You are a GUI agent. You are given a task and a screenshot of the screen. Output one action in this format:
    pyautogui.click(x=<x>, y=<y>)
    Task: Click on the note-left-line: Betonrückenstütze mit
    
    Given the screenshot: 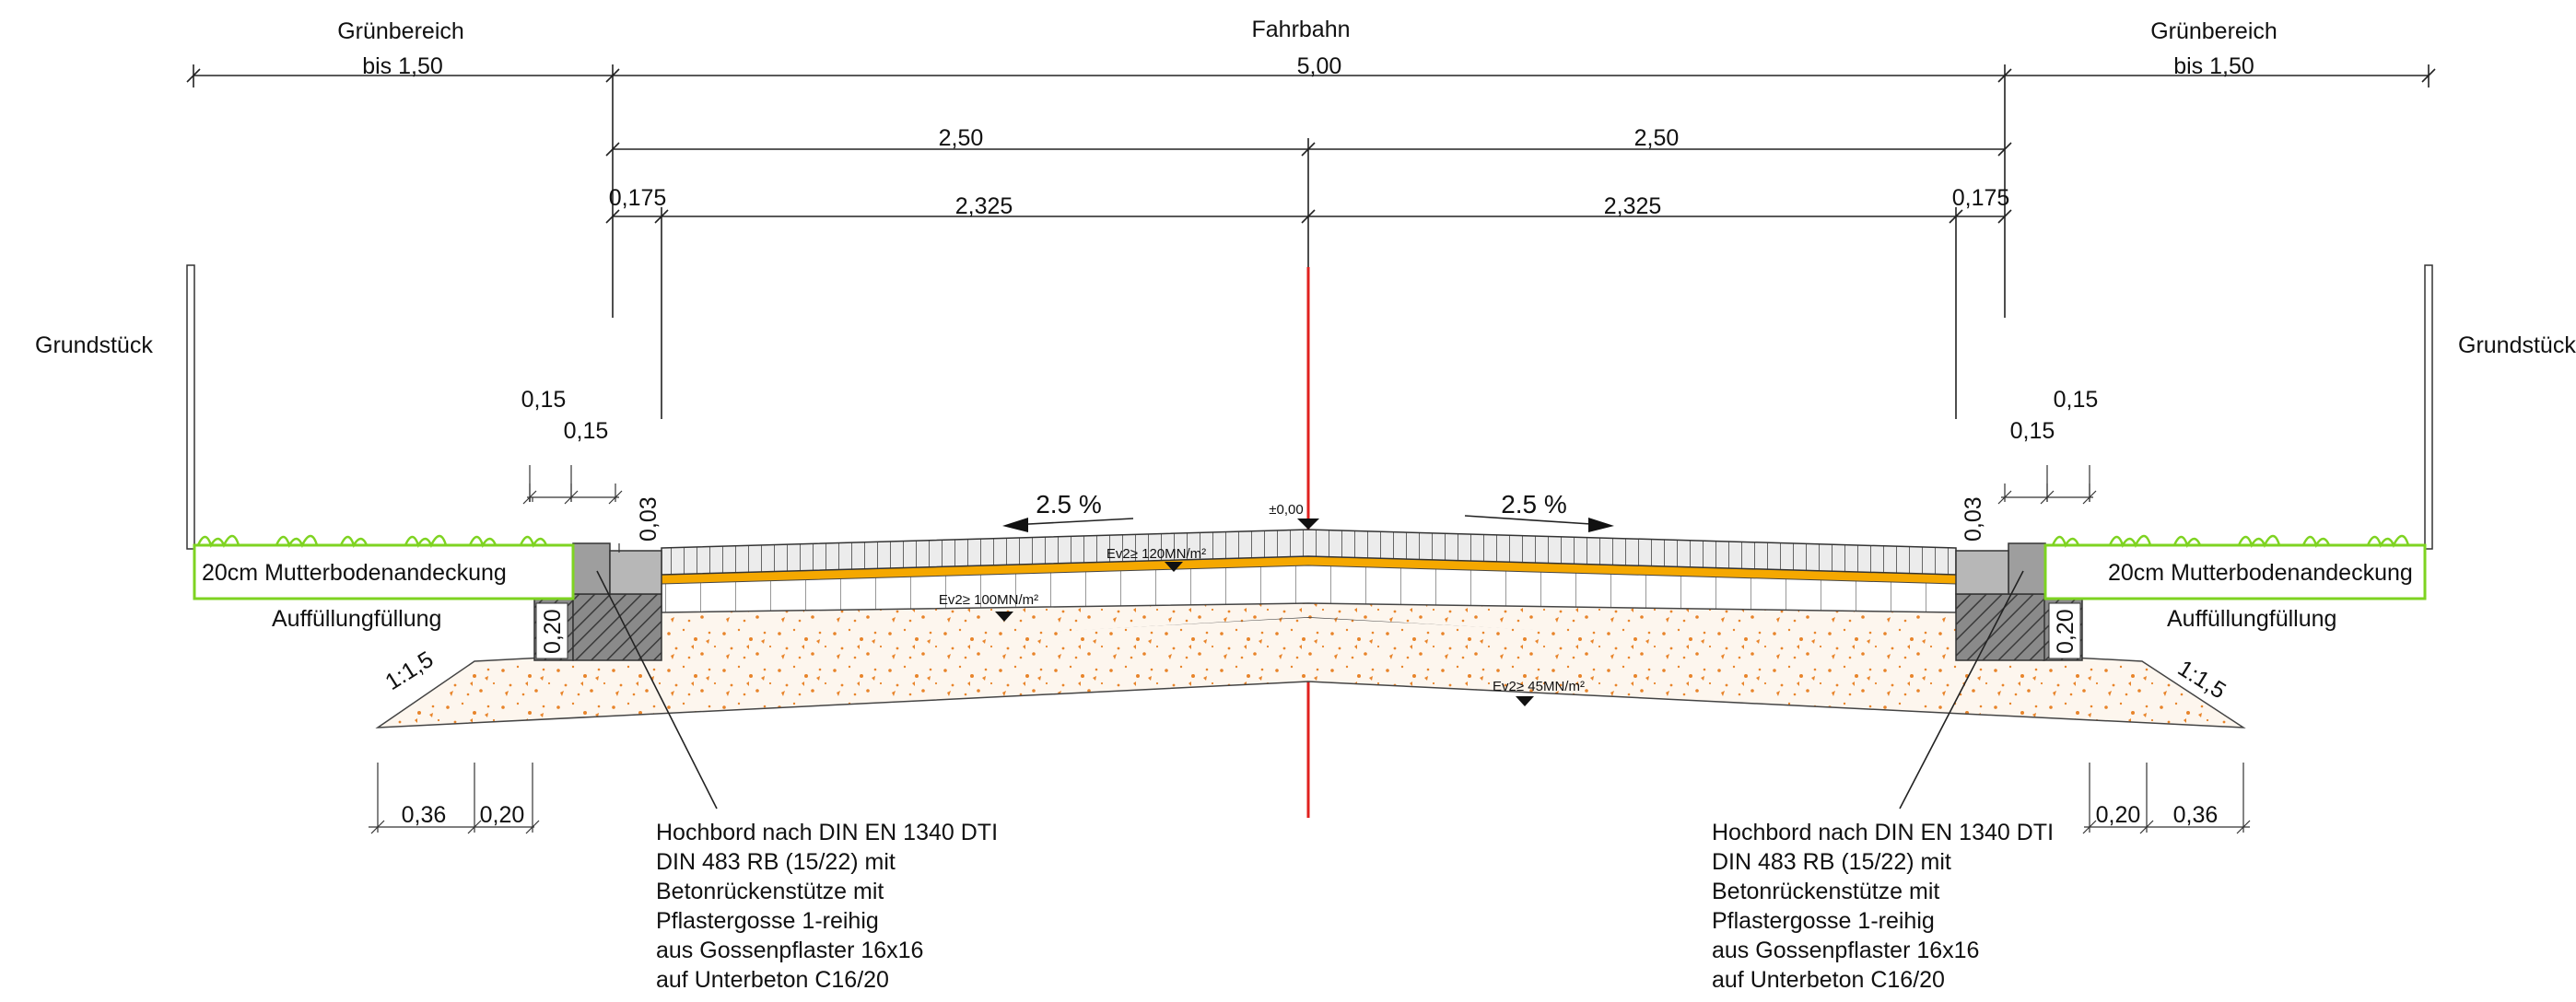 What is the action you would take?
    pyautogui.click(x=770, y=891)
    